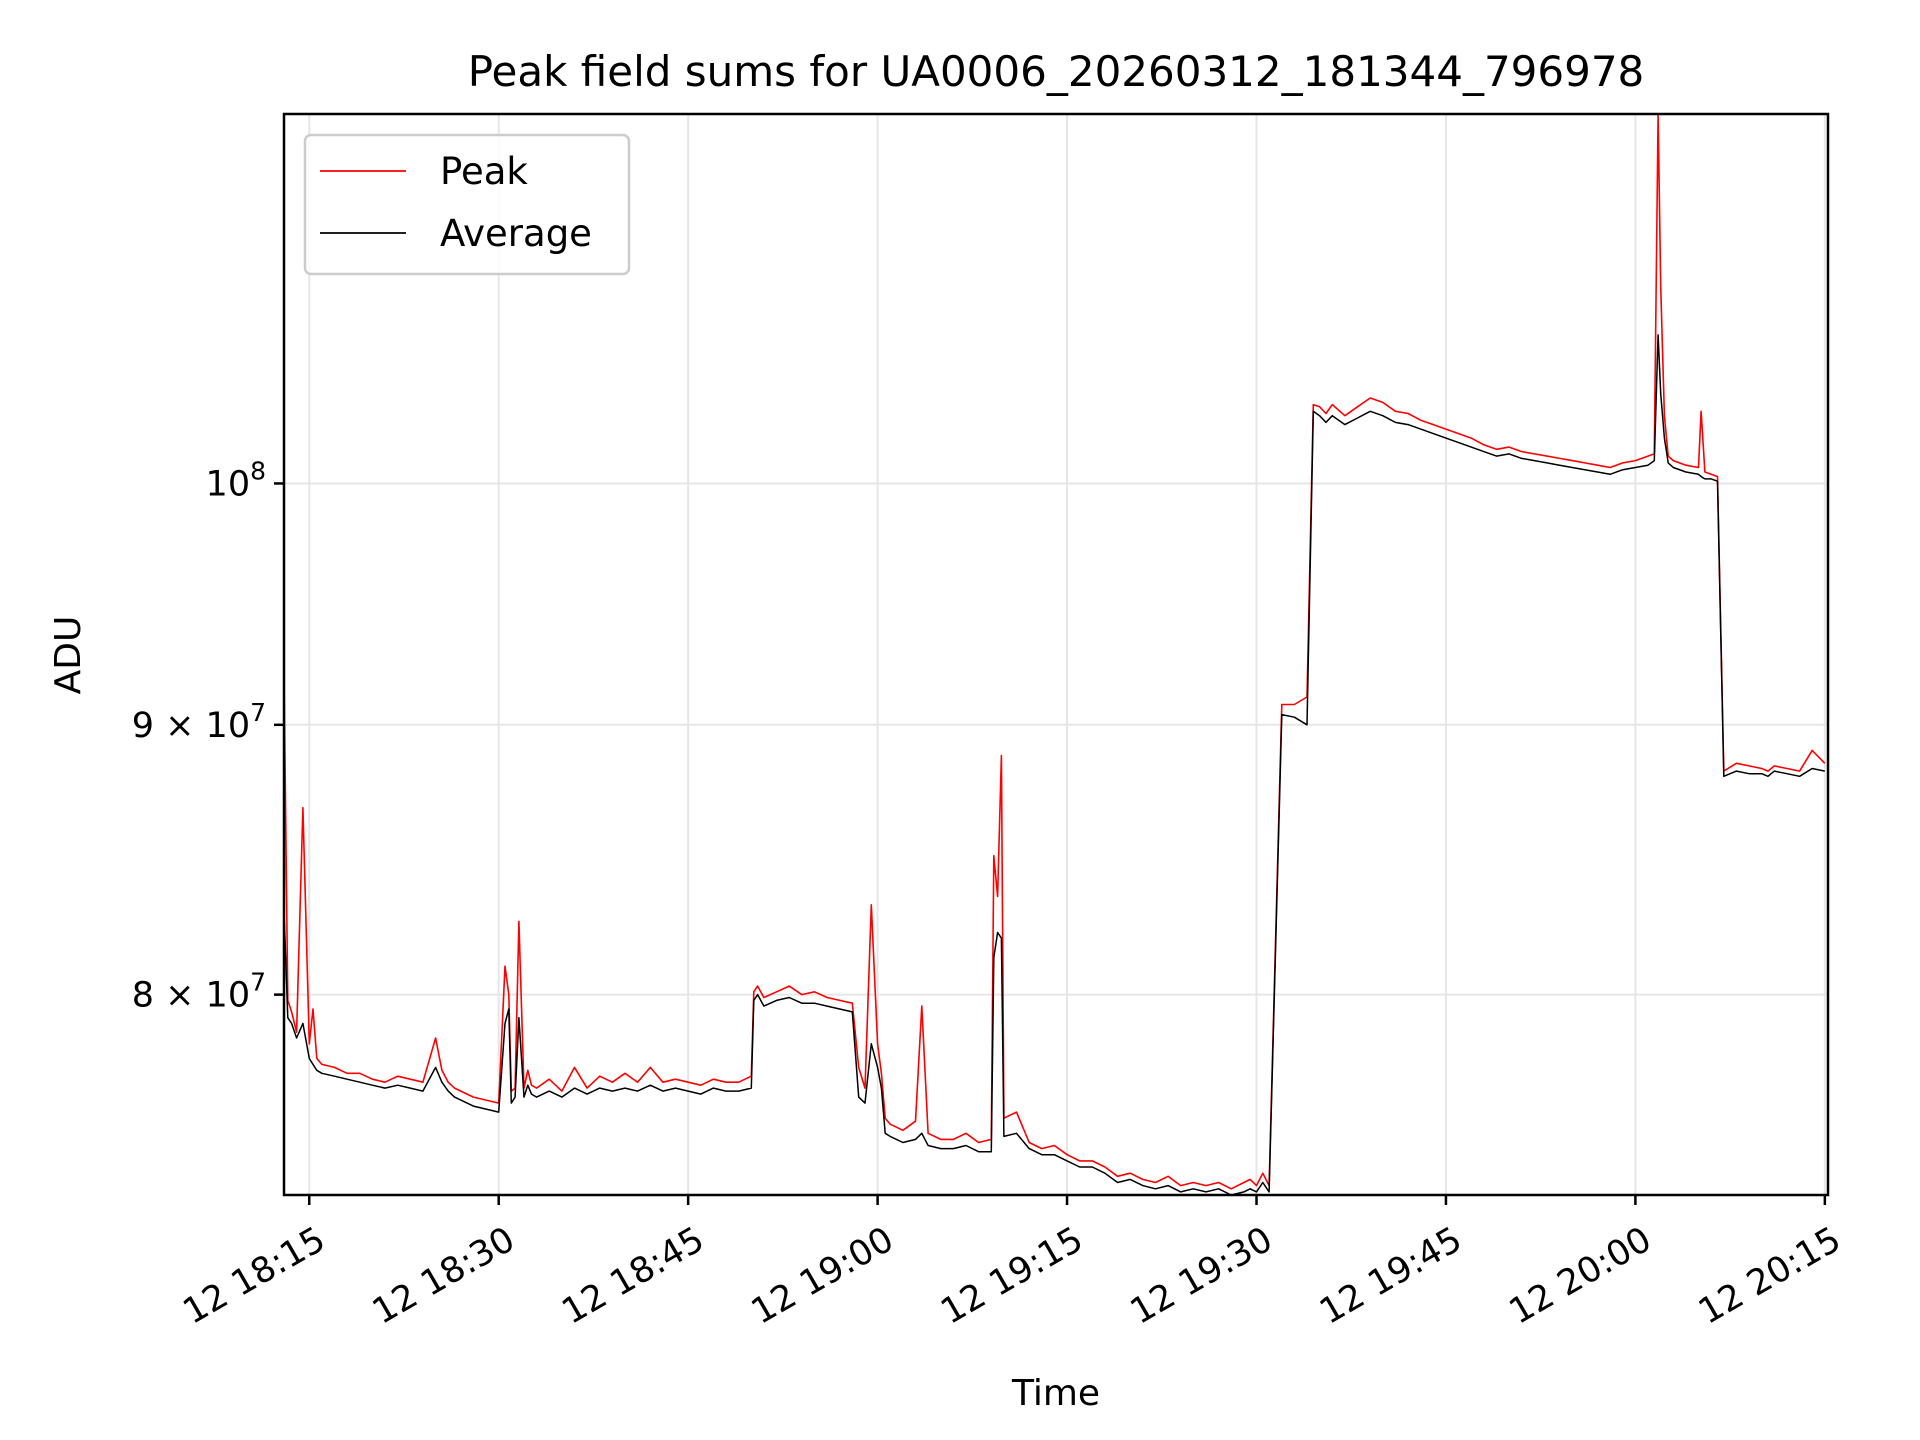  What do you see at coordinates (199, 722) in the screenshot?
I see `y-tick-label: 9 × 107` at bounding box center [199, 722].